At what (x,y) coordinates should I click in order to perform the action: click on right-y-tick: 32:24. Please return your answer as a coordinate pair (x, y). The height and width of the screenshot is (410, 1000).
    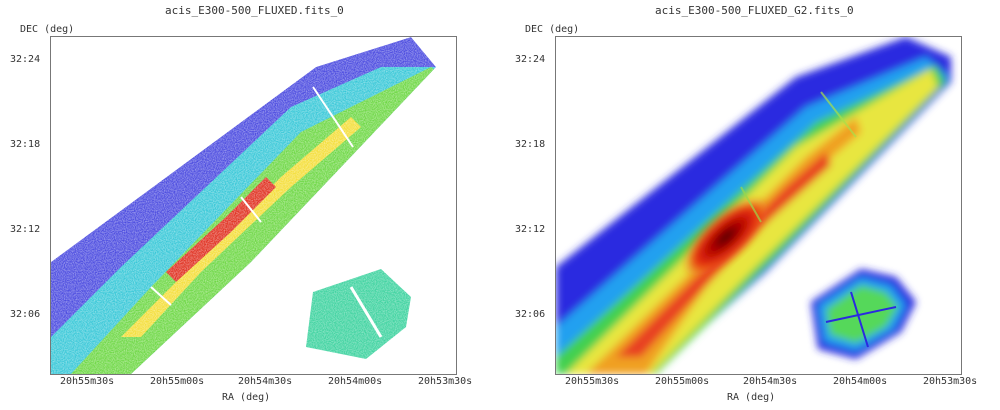
    Looking at the image, I should click on (530, 59).